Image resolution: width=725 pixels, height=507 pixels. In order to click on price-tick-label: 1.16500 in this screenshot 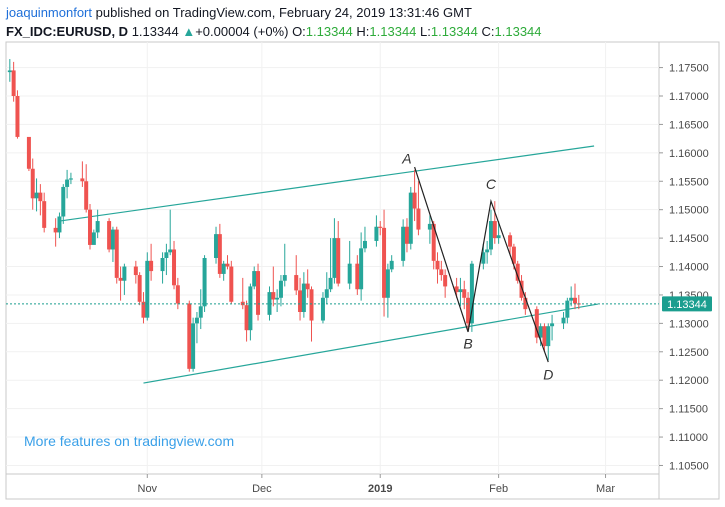, I will do `click(689, 125)`.